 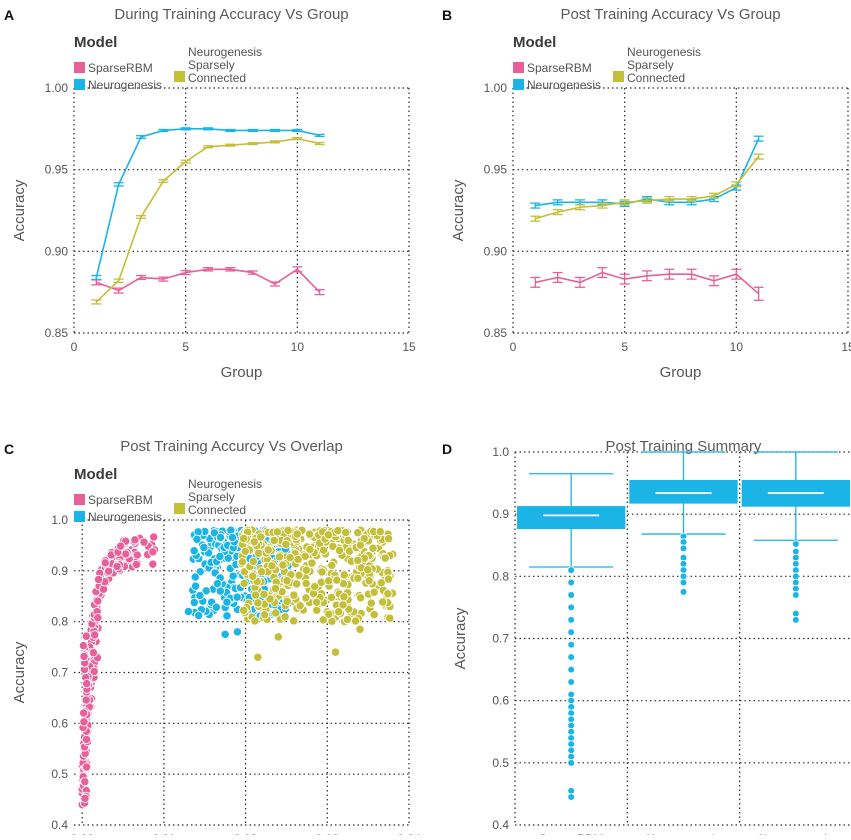 What do you see at coordinates (737, 347) in the screenshot?
I see `x-tick-label: 10` at bounding box center [737, 347].